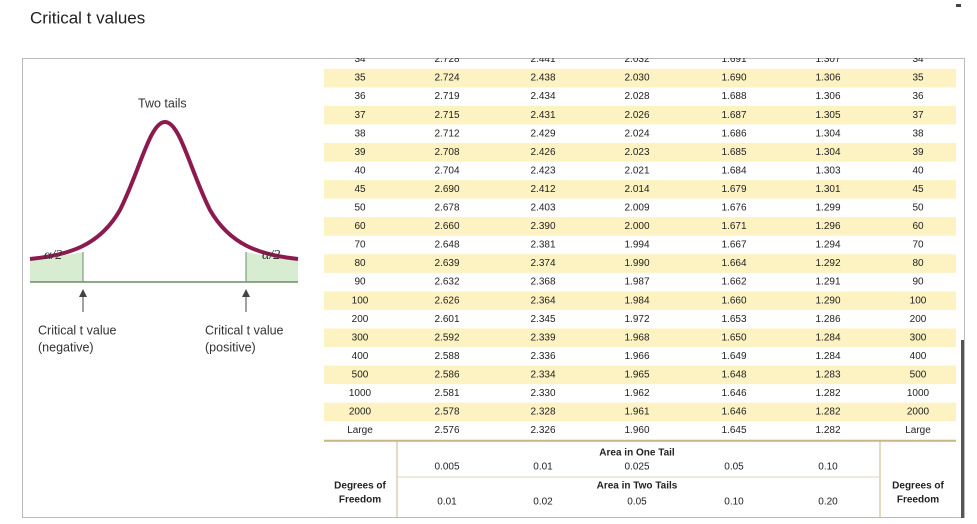  Describe the element at coordinates (542, 208) in the screenshot. I see `value-cell: 2.403` at that location.